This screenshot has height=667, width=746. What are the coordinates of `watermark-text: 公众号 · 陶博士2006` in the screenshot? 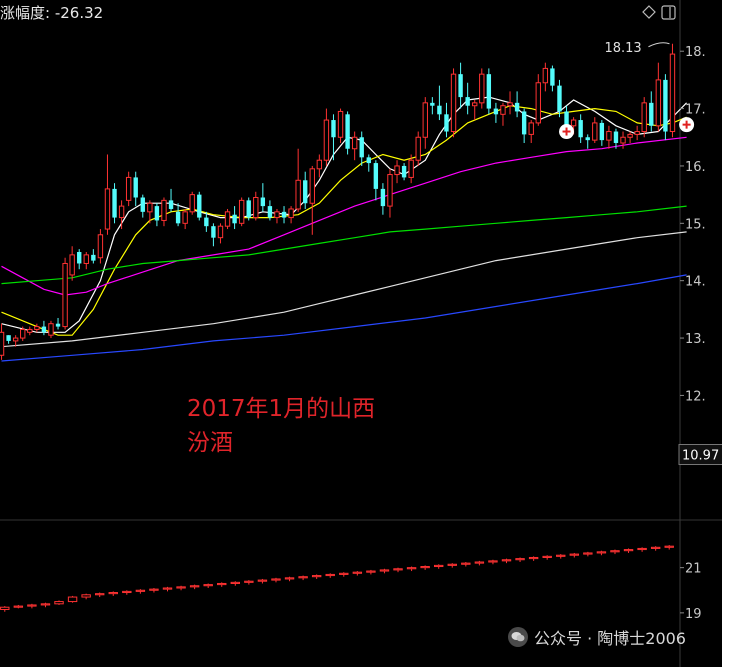 It's located at (610, 638).